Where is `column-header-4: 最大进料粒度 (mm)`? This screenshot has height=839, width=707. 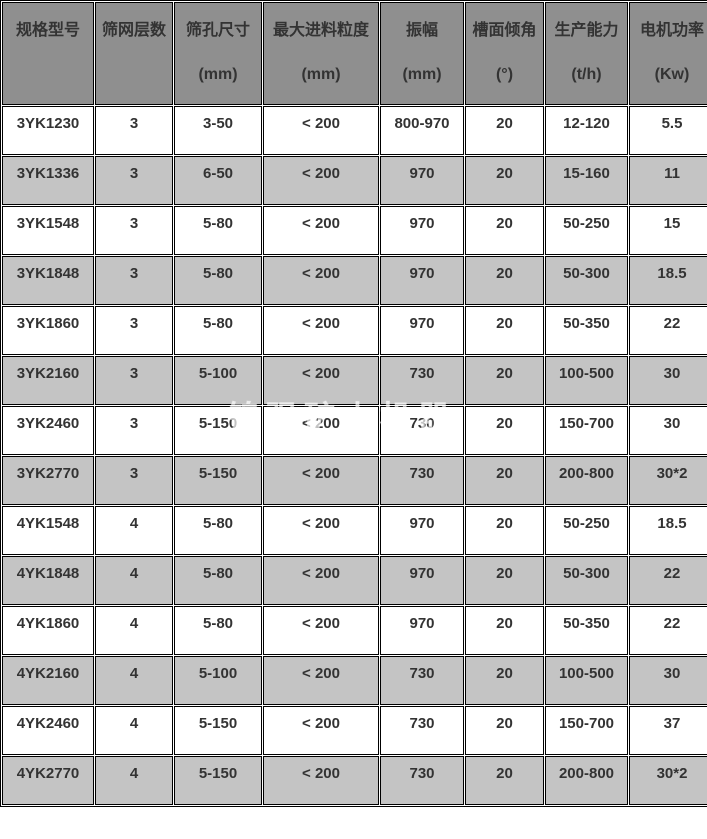 column-header-4: 最大进料粒度 (mm) is located at coordinates (321, 53).